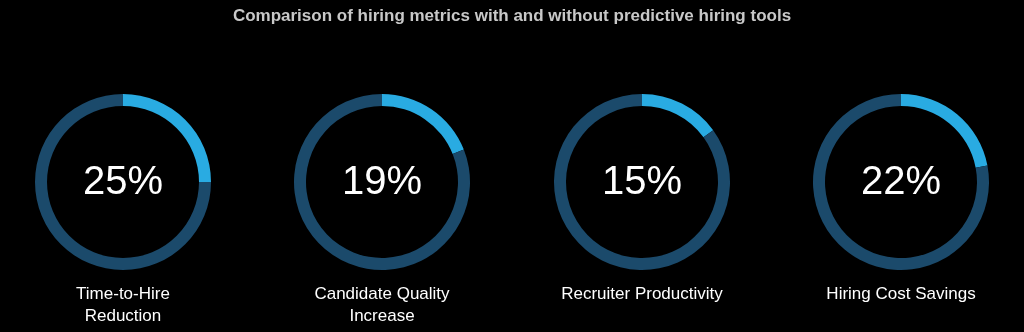 The height and width of the screenshot is (332, 1024). Describe the element at coordinates (901, 180) in the screenshot. I see `data-label: 22%` at that location.